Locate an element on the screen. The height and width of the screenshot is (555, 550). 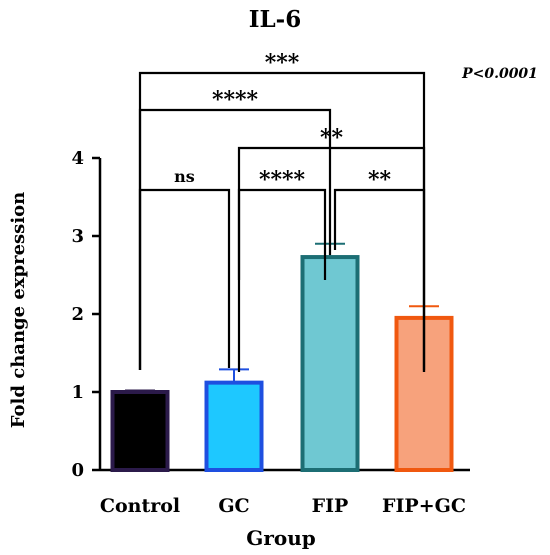
chart-title: IL-6 is located at coordinates (275, 19).